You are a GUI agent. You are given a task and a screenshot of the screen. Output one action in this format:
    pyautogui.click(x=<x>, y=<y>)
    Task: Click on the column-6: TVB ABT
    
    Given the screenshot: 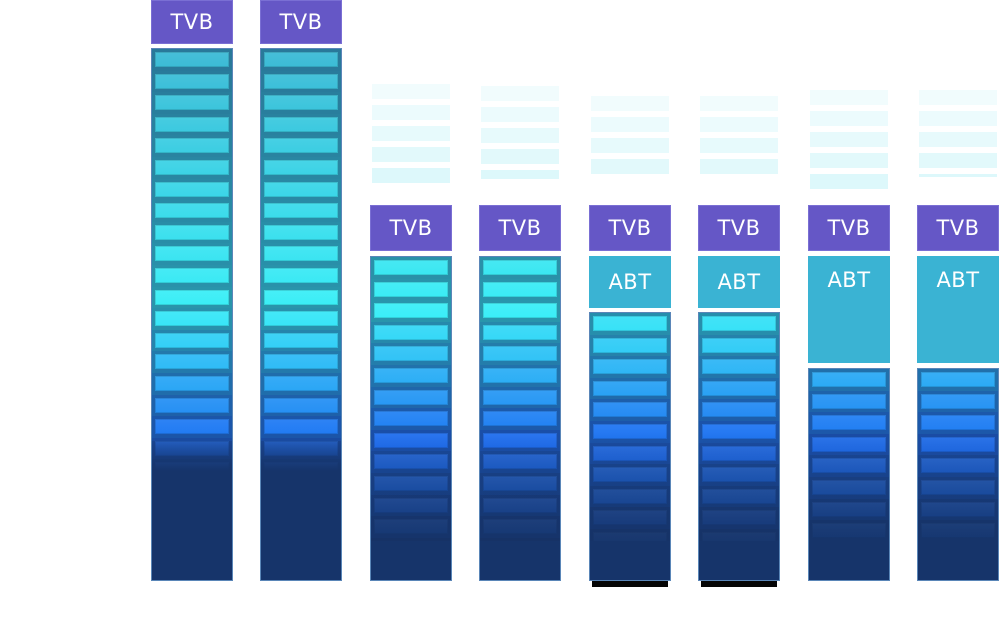 What is the action you would take?
    pyautogui.click(x=739, y=311)
    